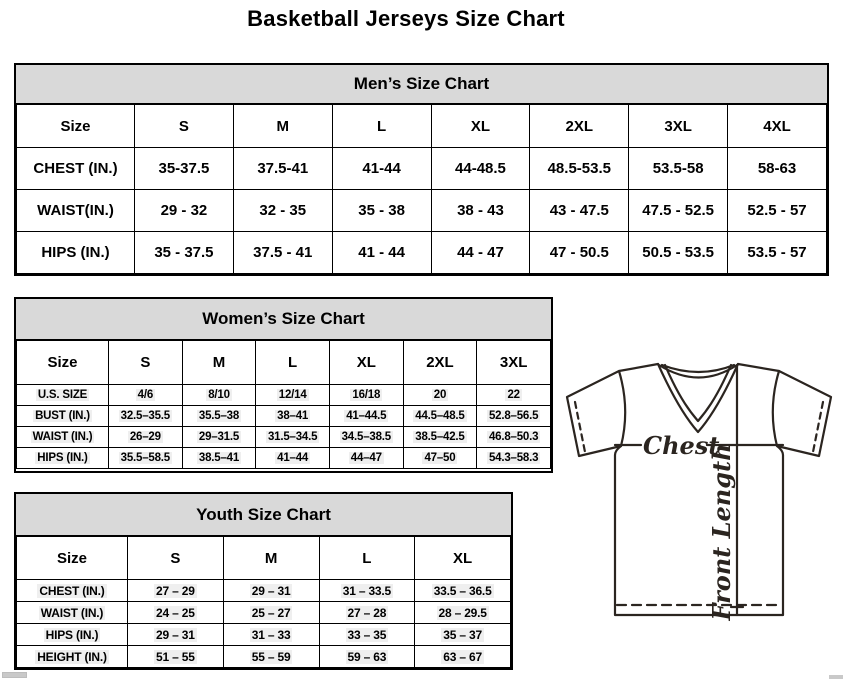 This screenshot has height=679, width=843. What do you see at coordinates (367, 656) in the screenshot?
I see `size-value-cell-text: 59 – 63` at bounding box center [367, 656].